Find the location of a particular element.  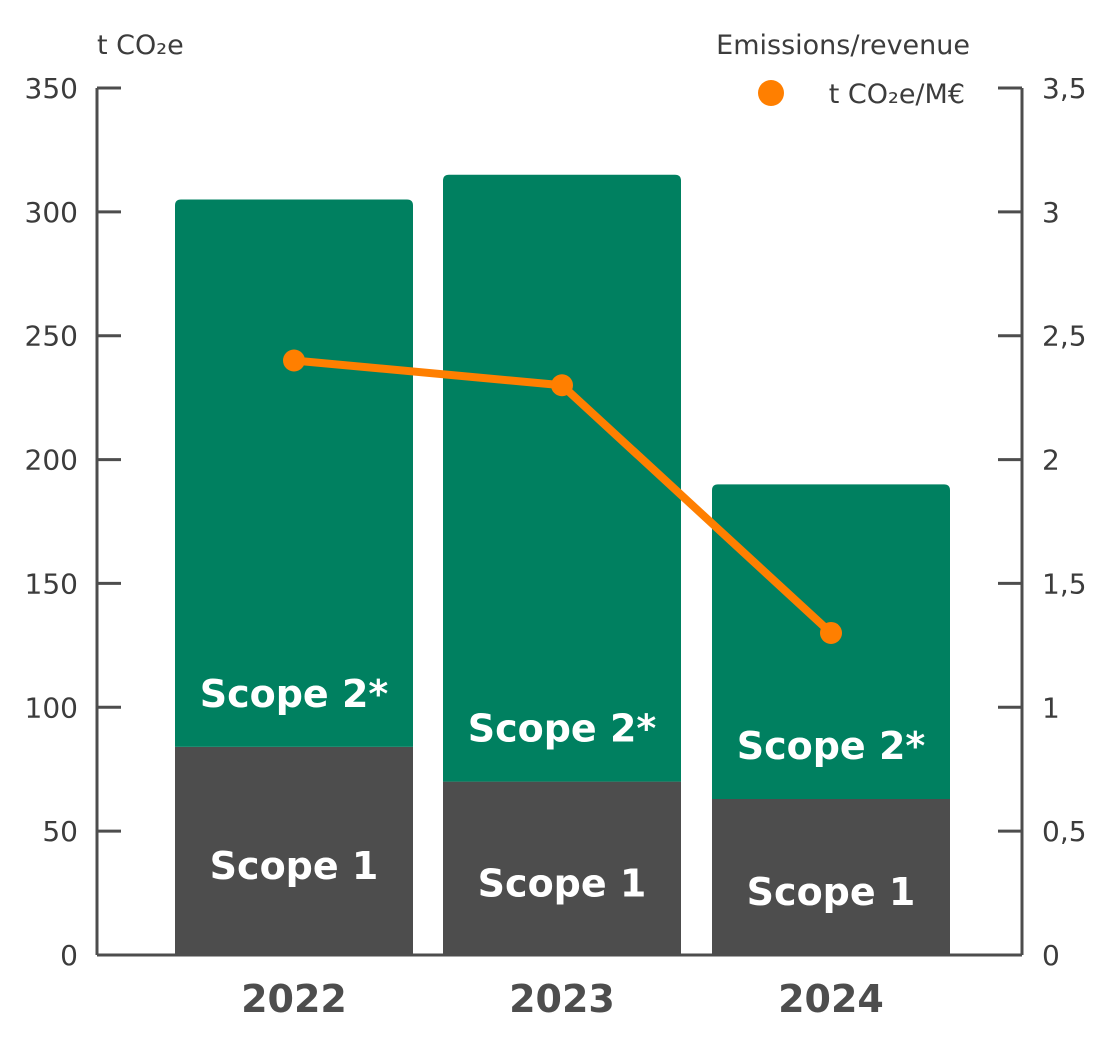

left-tick-label-250: 250 is located at coordinates (51, 336).